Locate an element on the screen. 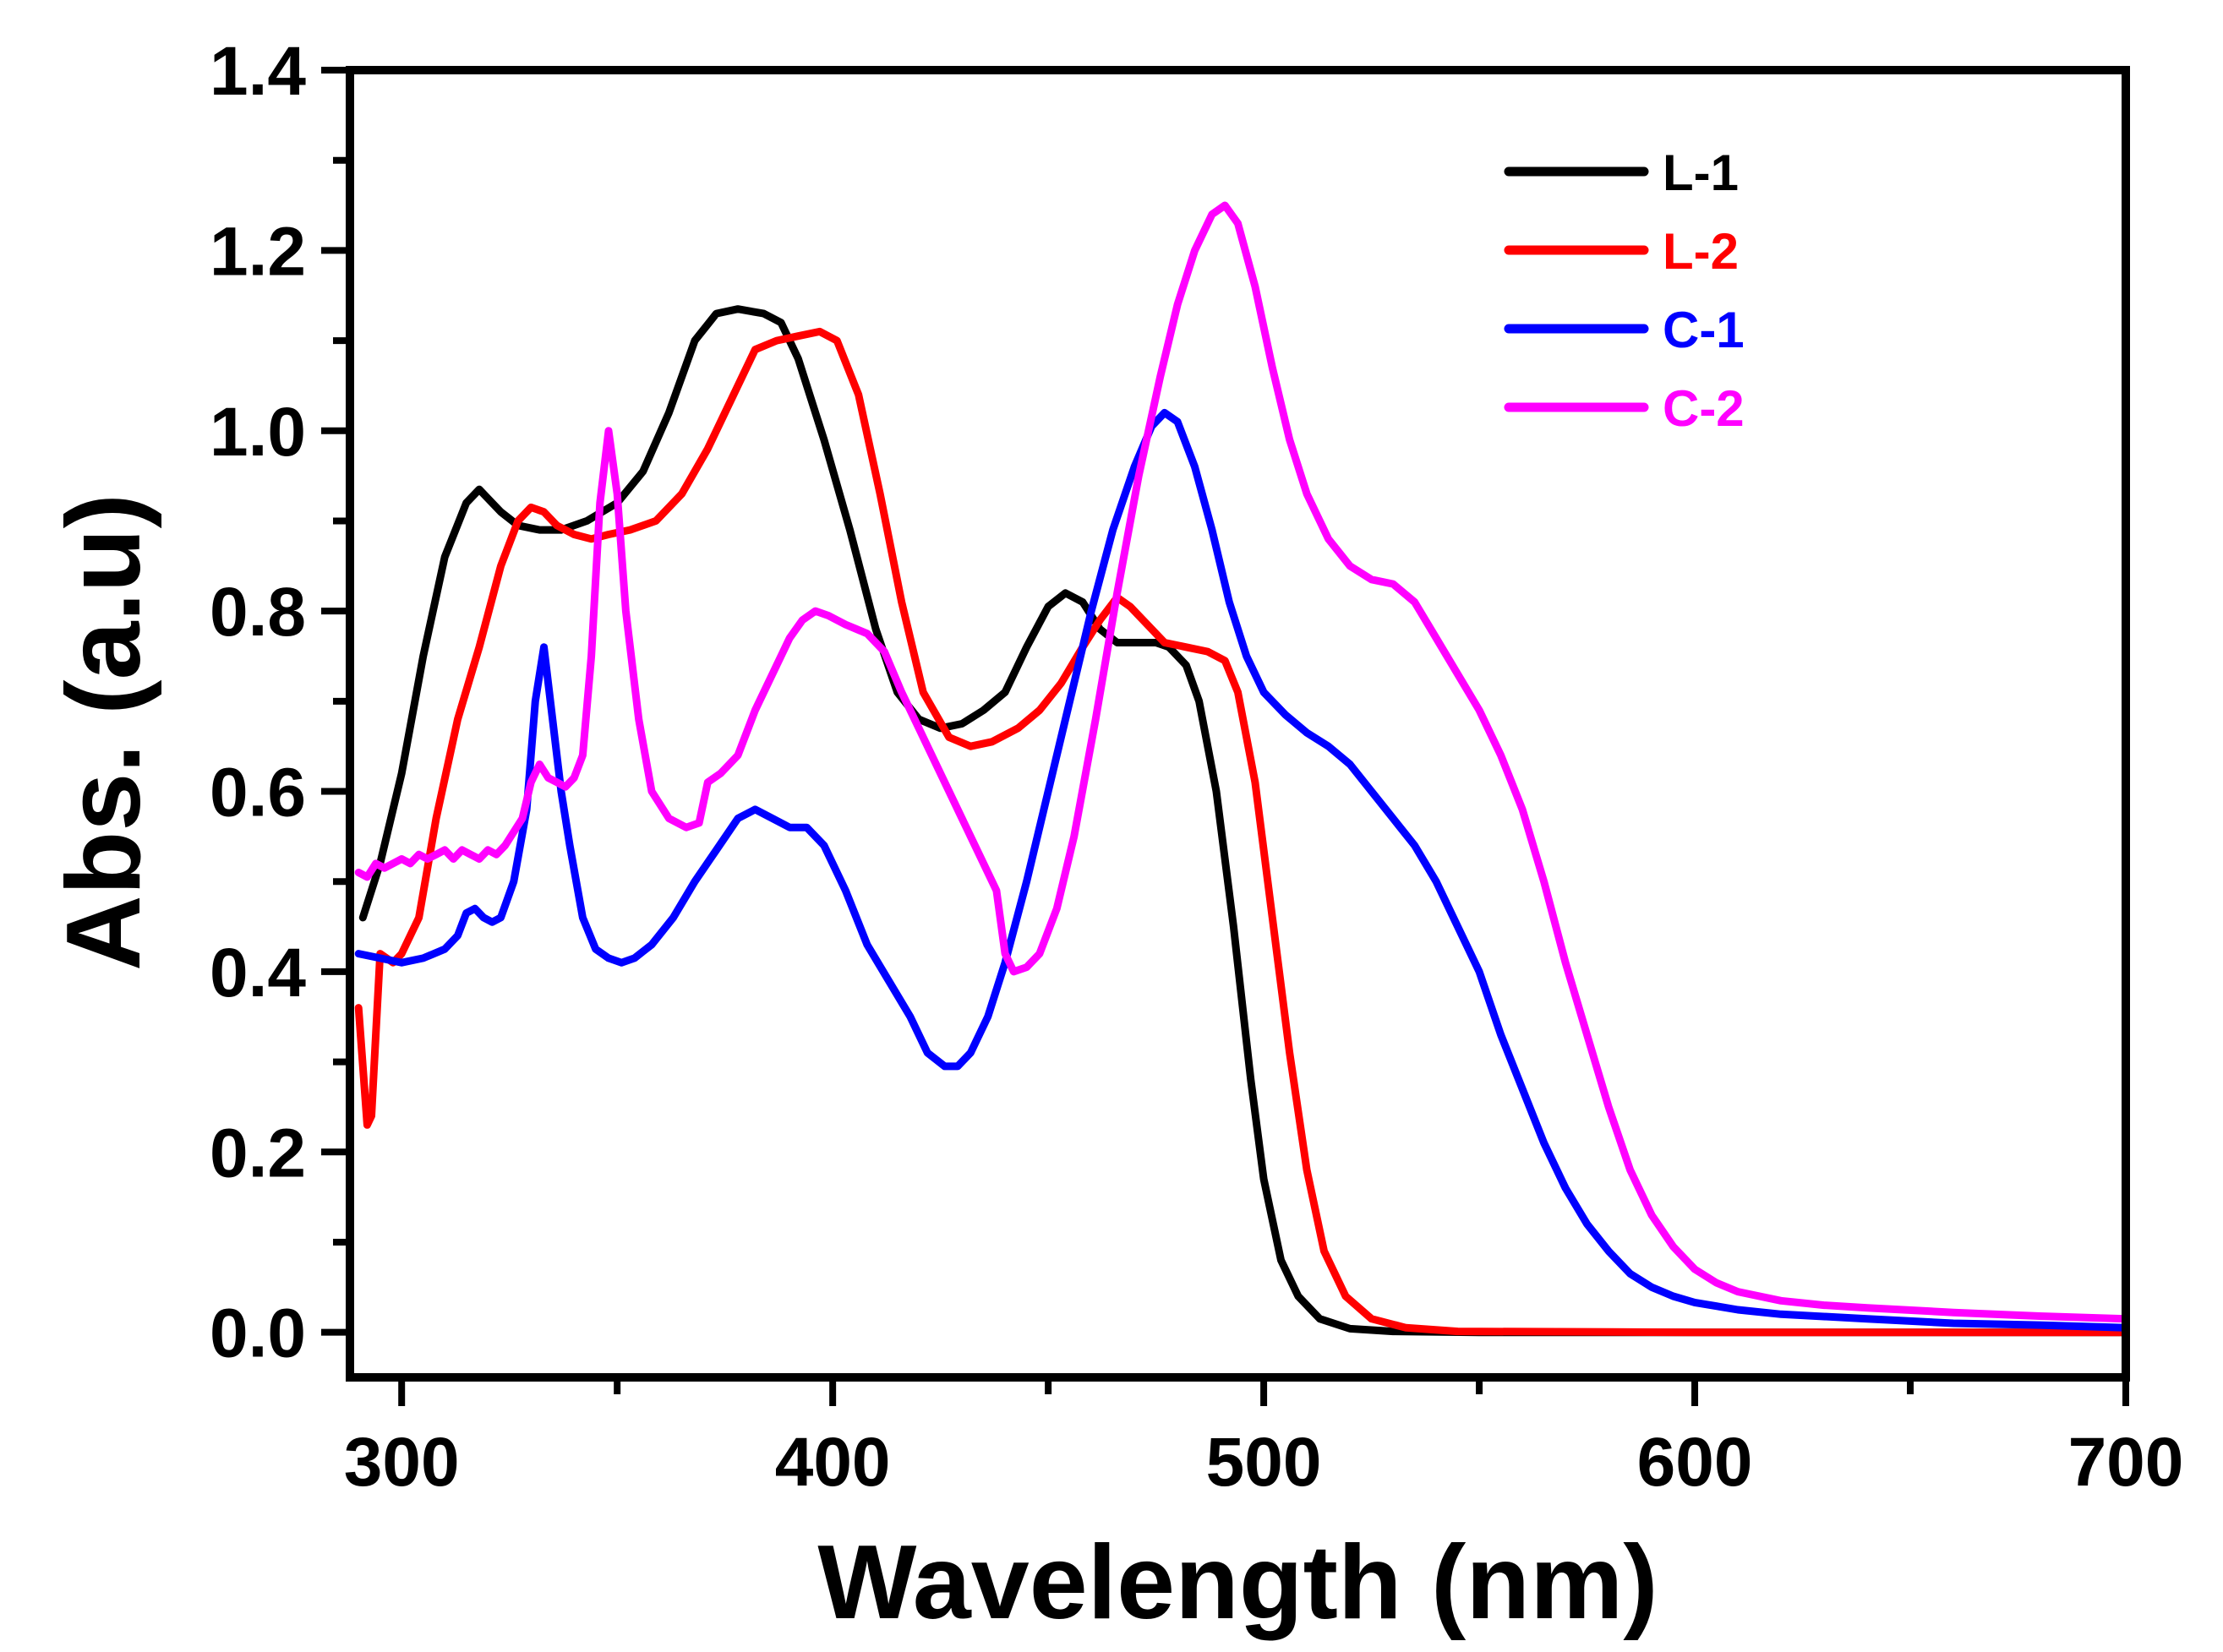  y-tick-label: 1.0 is located at coordinates (258, 433).